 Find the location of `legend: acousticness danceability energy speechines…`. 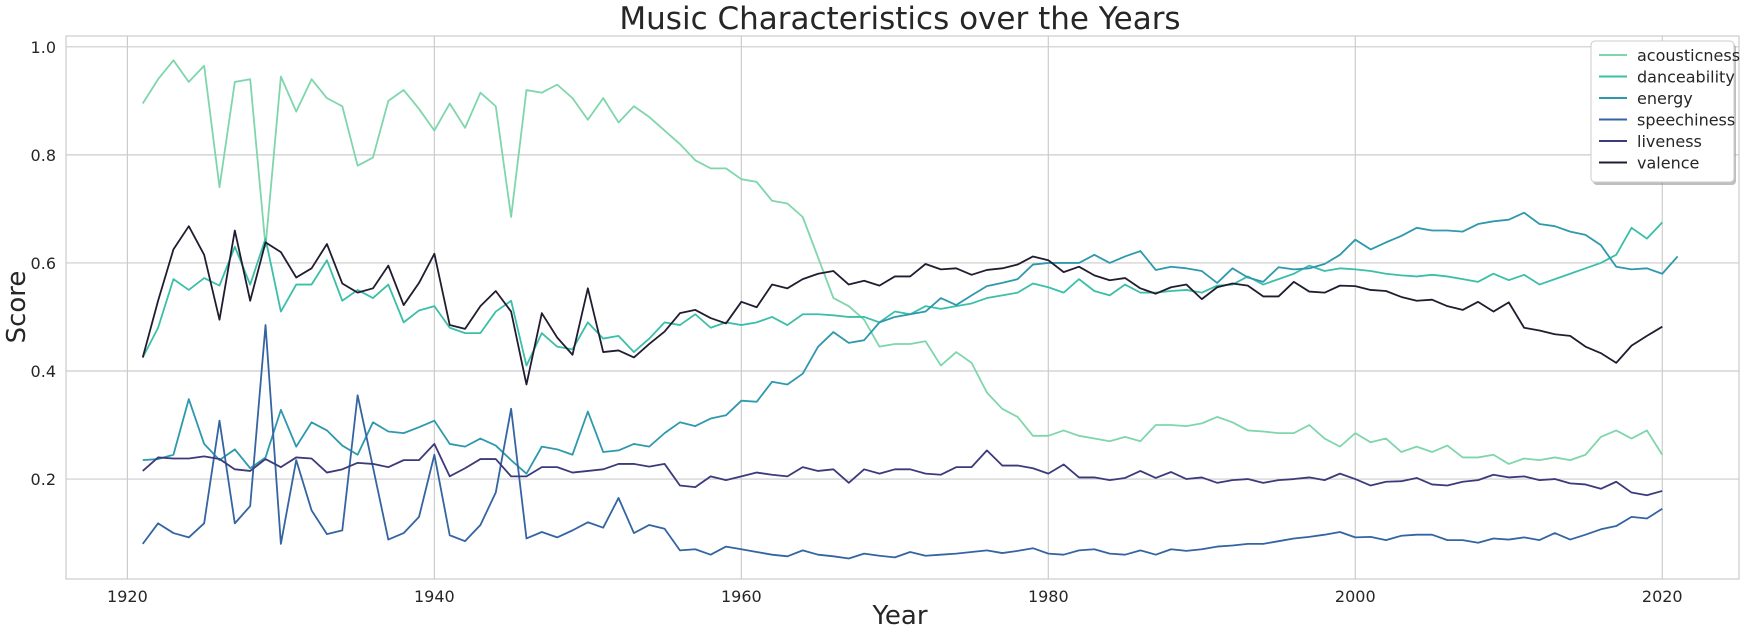

legend: acousticness danceability energy speechines… is located at coordinates (1665, 112).